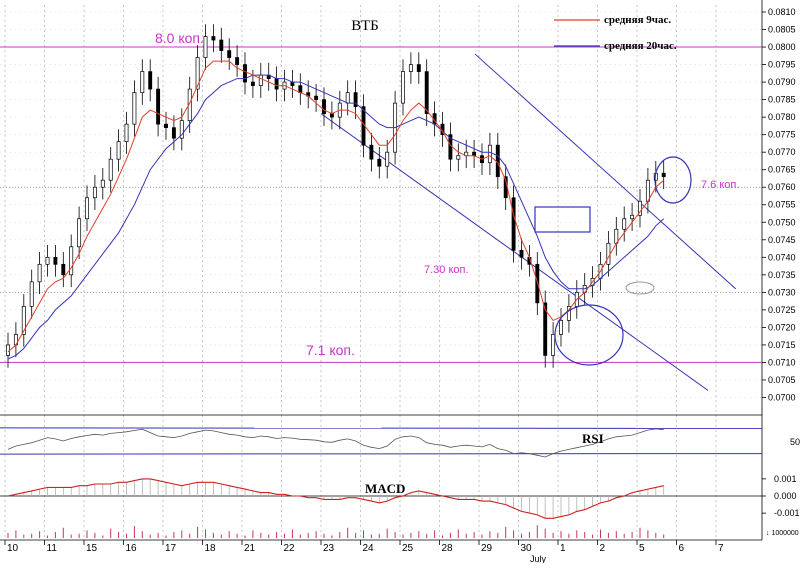 The width and height of the screenshot is (805, 568). What do you see at coordinates (673, 180) in the screenshot?
I see `highlight-ellipse-top` at bounding box center [673, 180].